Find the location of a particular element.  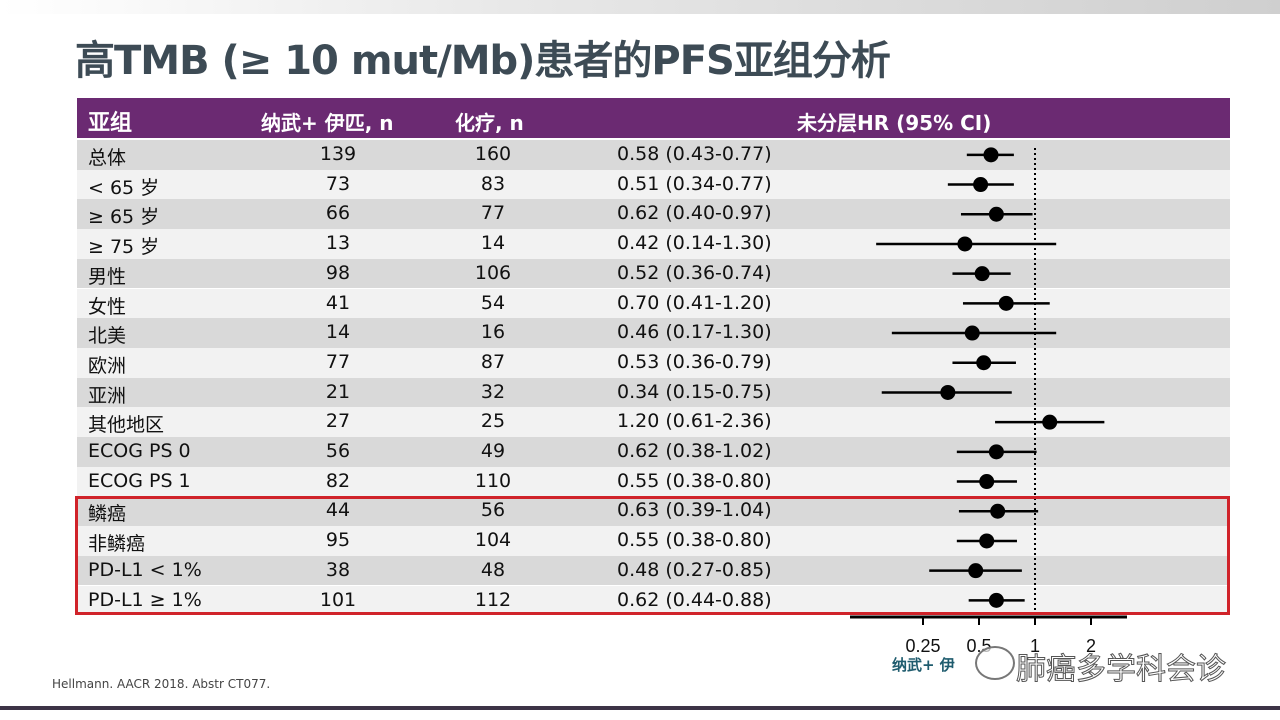

x-tick-label: 1 is located at coordinates (1035, 646).